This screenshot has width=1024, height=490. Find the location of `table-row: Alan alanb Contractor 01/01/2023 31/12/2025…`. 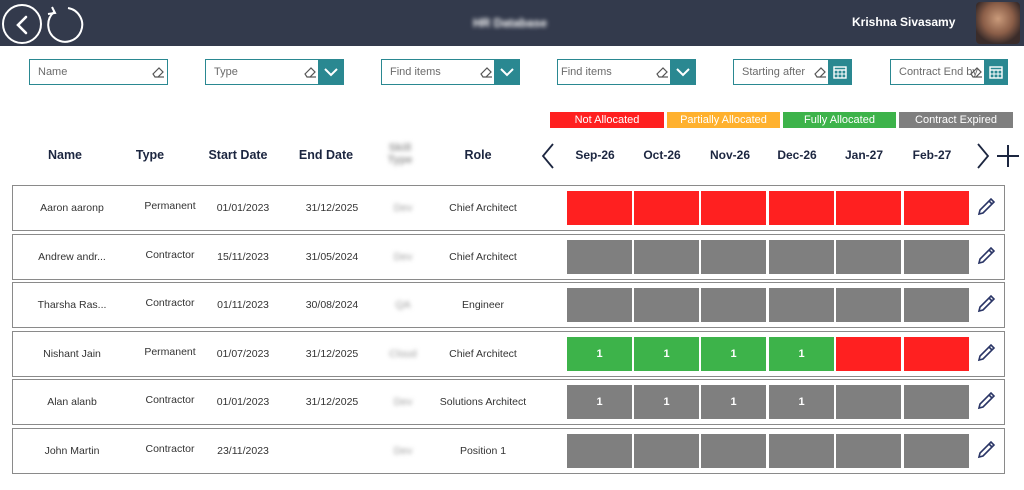

table-row: Alan alanb Contractor 01/01/2023 31/12/2025… is located at coordinates (508, 402).